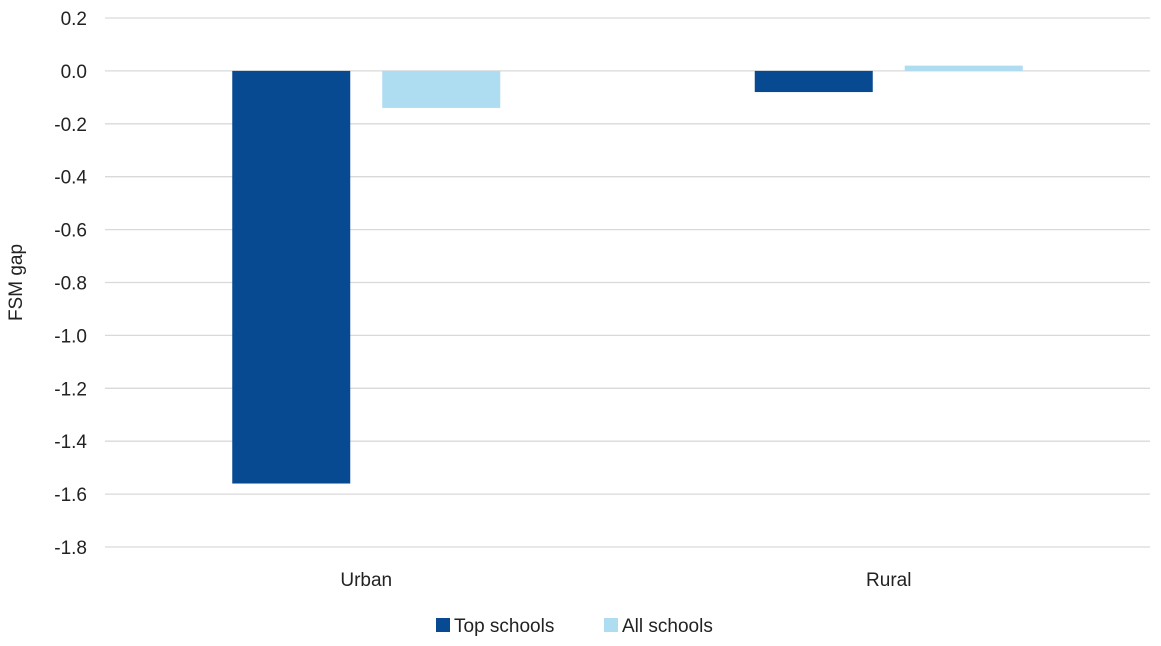 Image resolution: width=1161 pixels, height=646 pixels. I want to click on bar-top-schools-urban, so click(291, 277).